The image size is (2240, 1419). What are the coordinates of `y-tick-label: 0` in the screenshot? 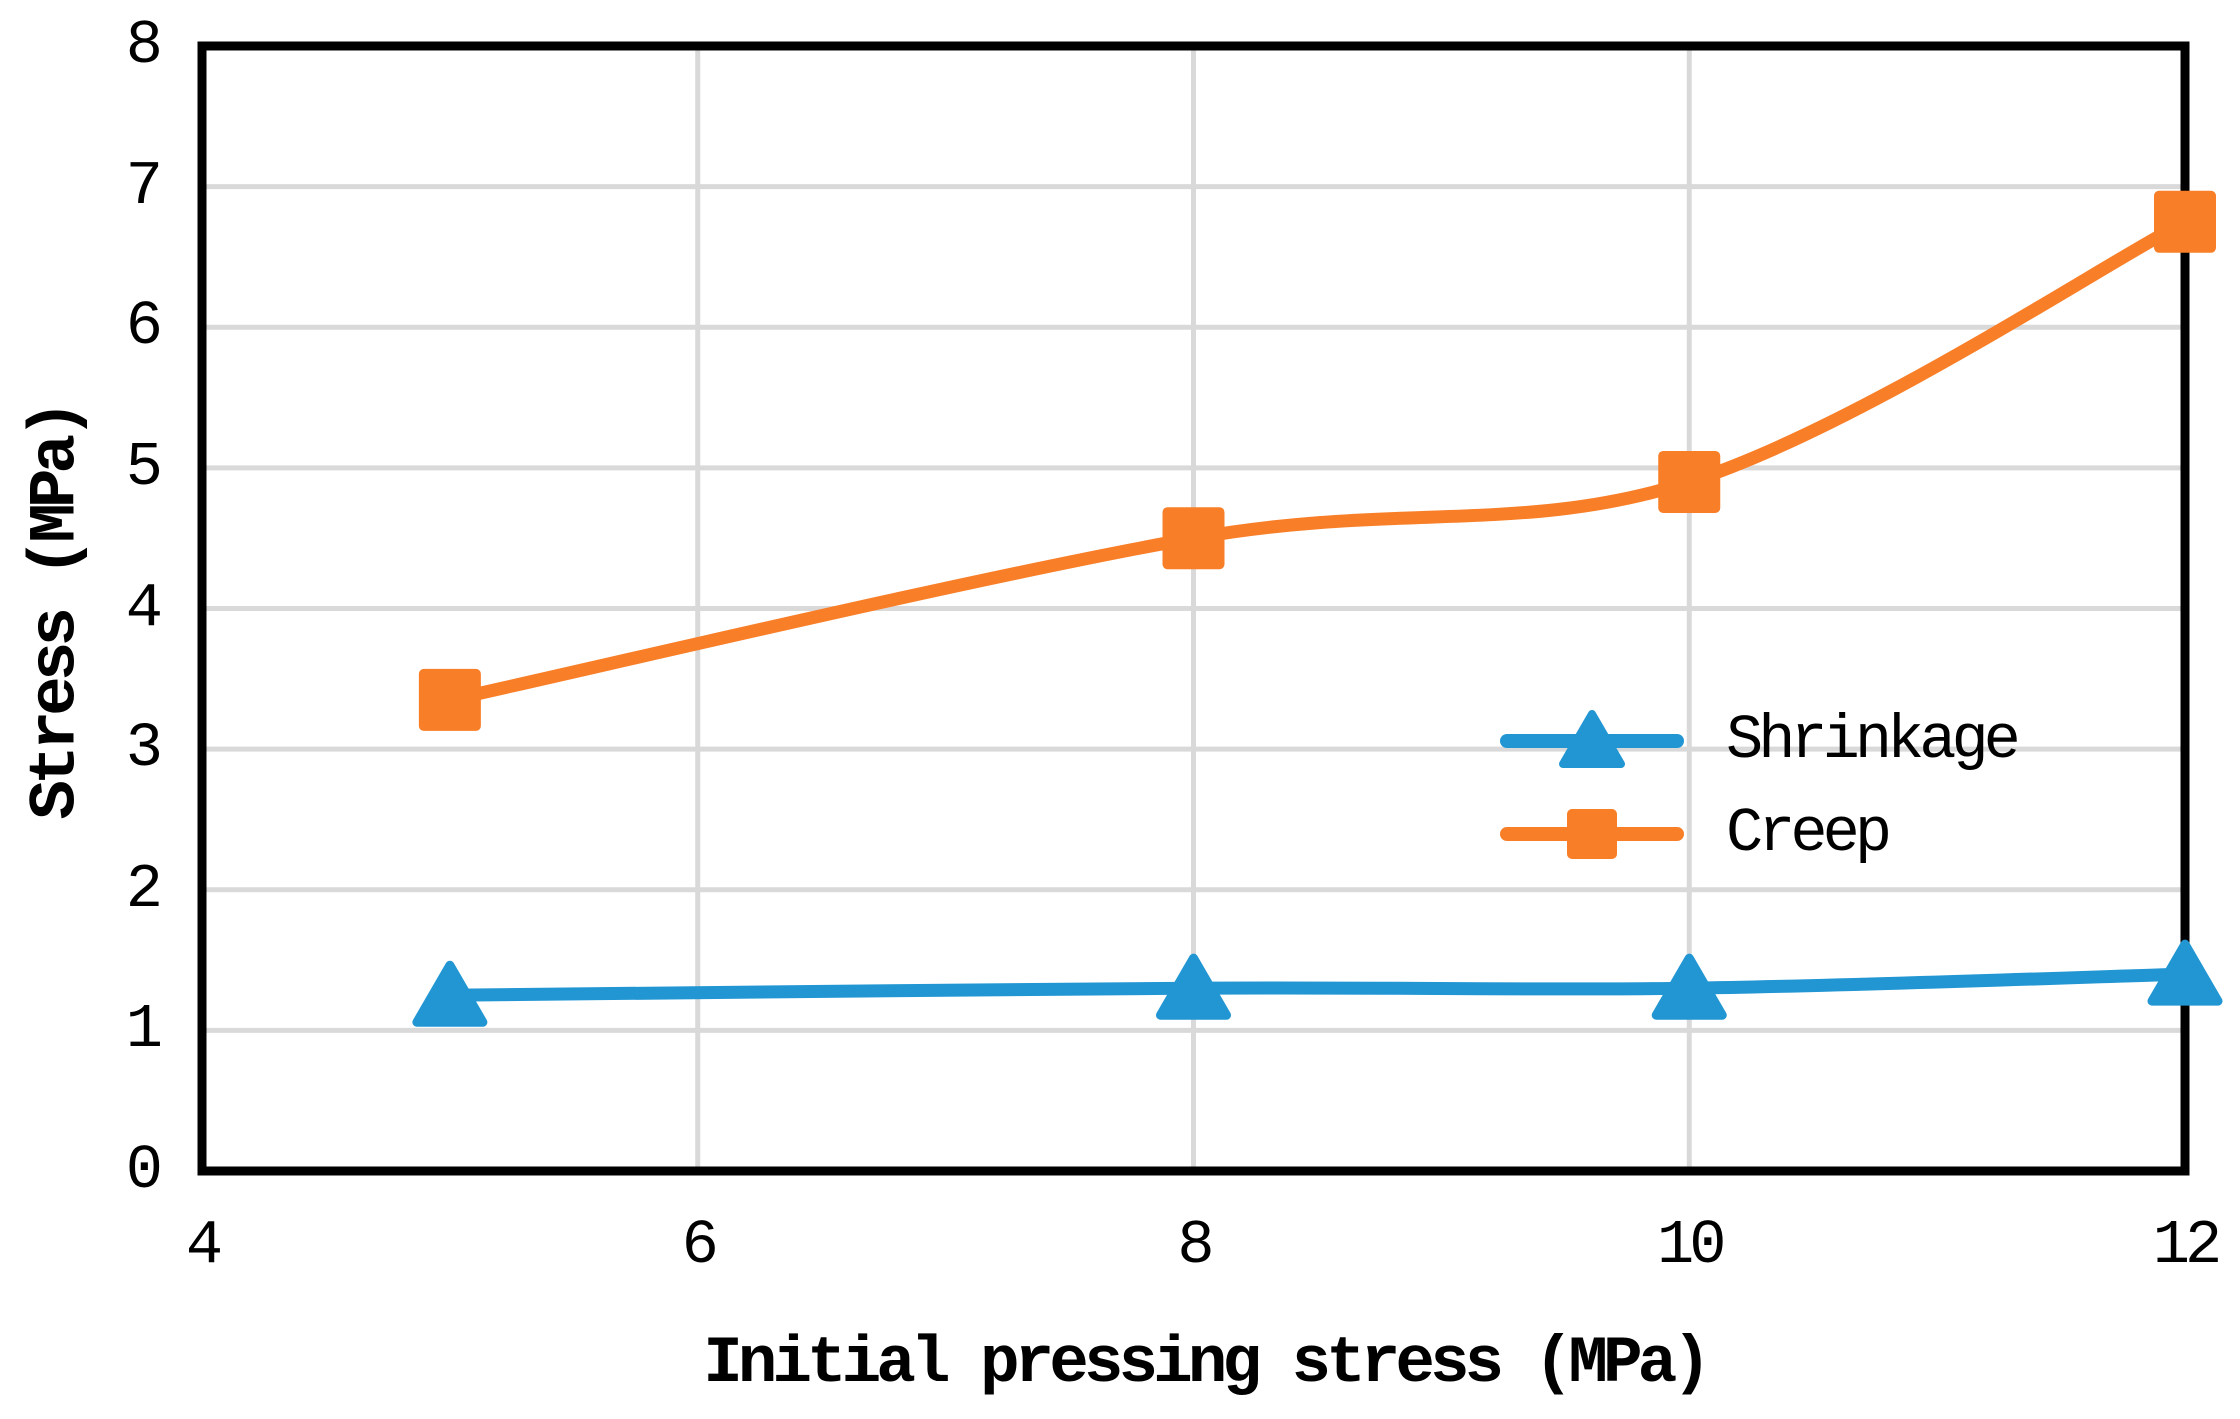 It's located at (144, 1170).